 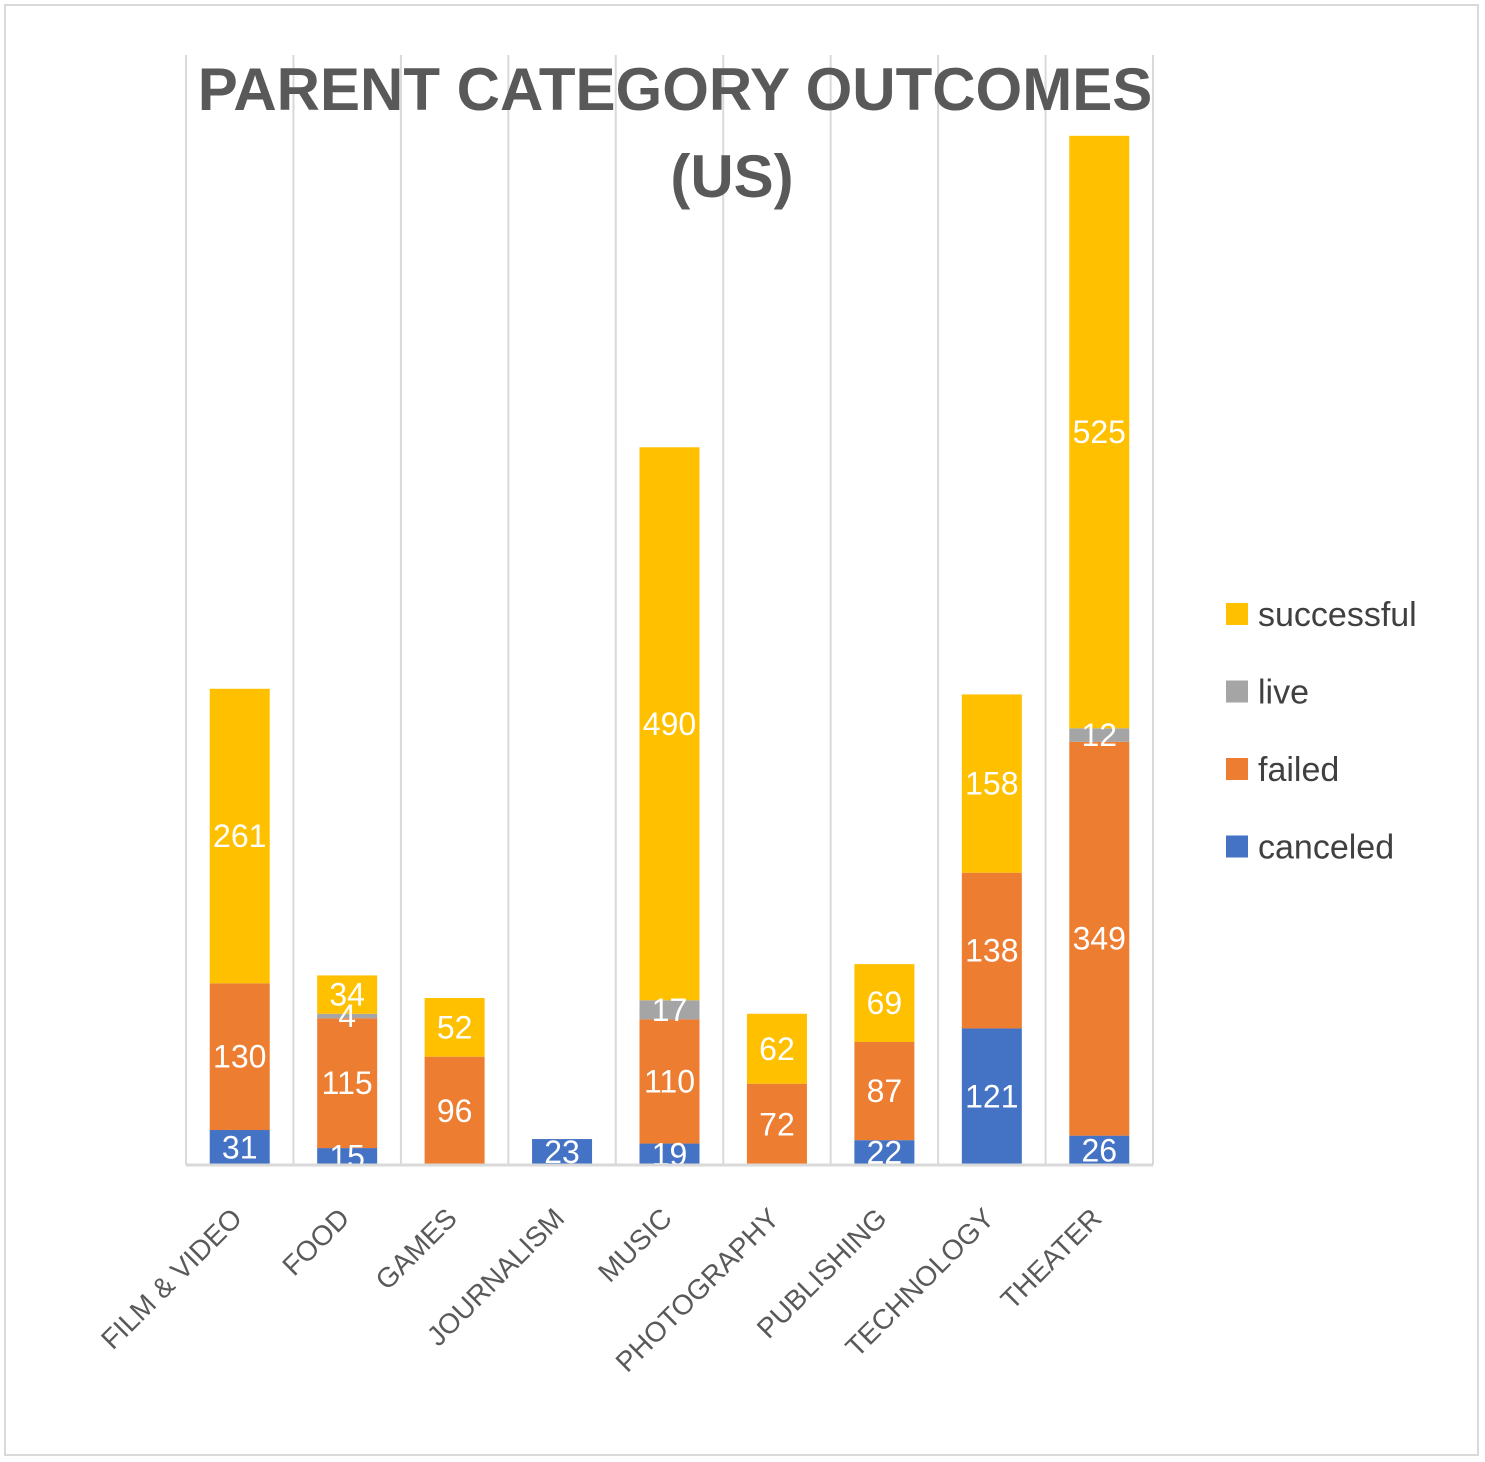 I want to click on bar-publishing-canceled, so click(x=884, y=1152).